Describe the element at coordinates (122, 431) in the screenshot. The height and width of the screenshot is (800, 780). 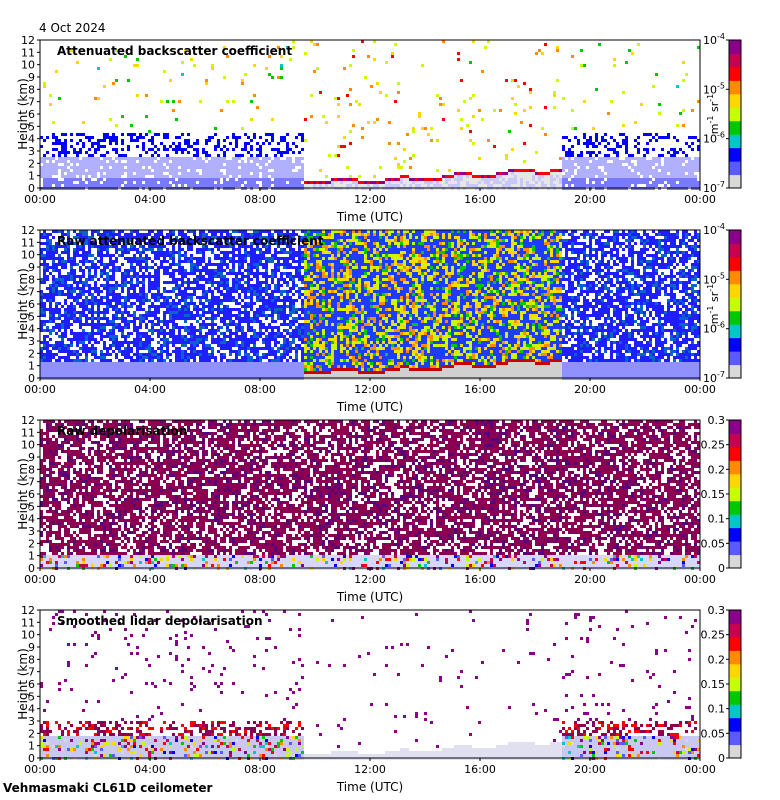
I see `panel-title: Raw depolarisation` at that location.